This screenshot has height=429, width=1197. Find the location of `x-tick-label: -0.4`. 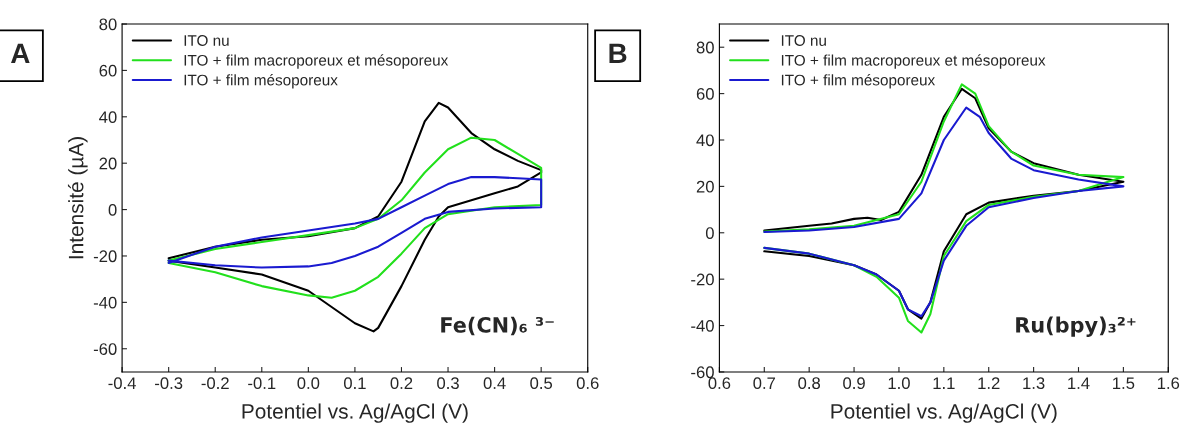

x-tick-label: -0.4 is located at coordinates (122, 383).